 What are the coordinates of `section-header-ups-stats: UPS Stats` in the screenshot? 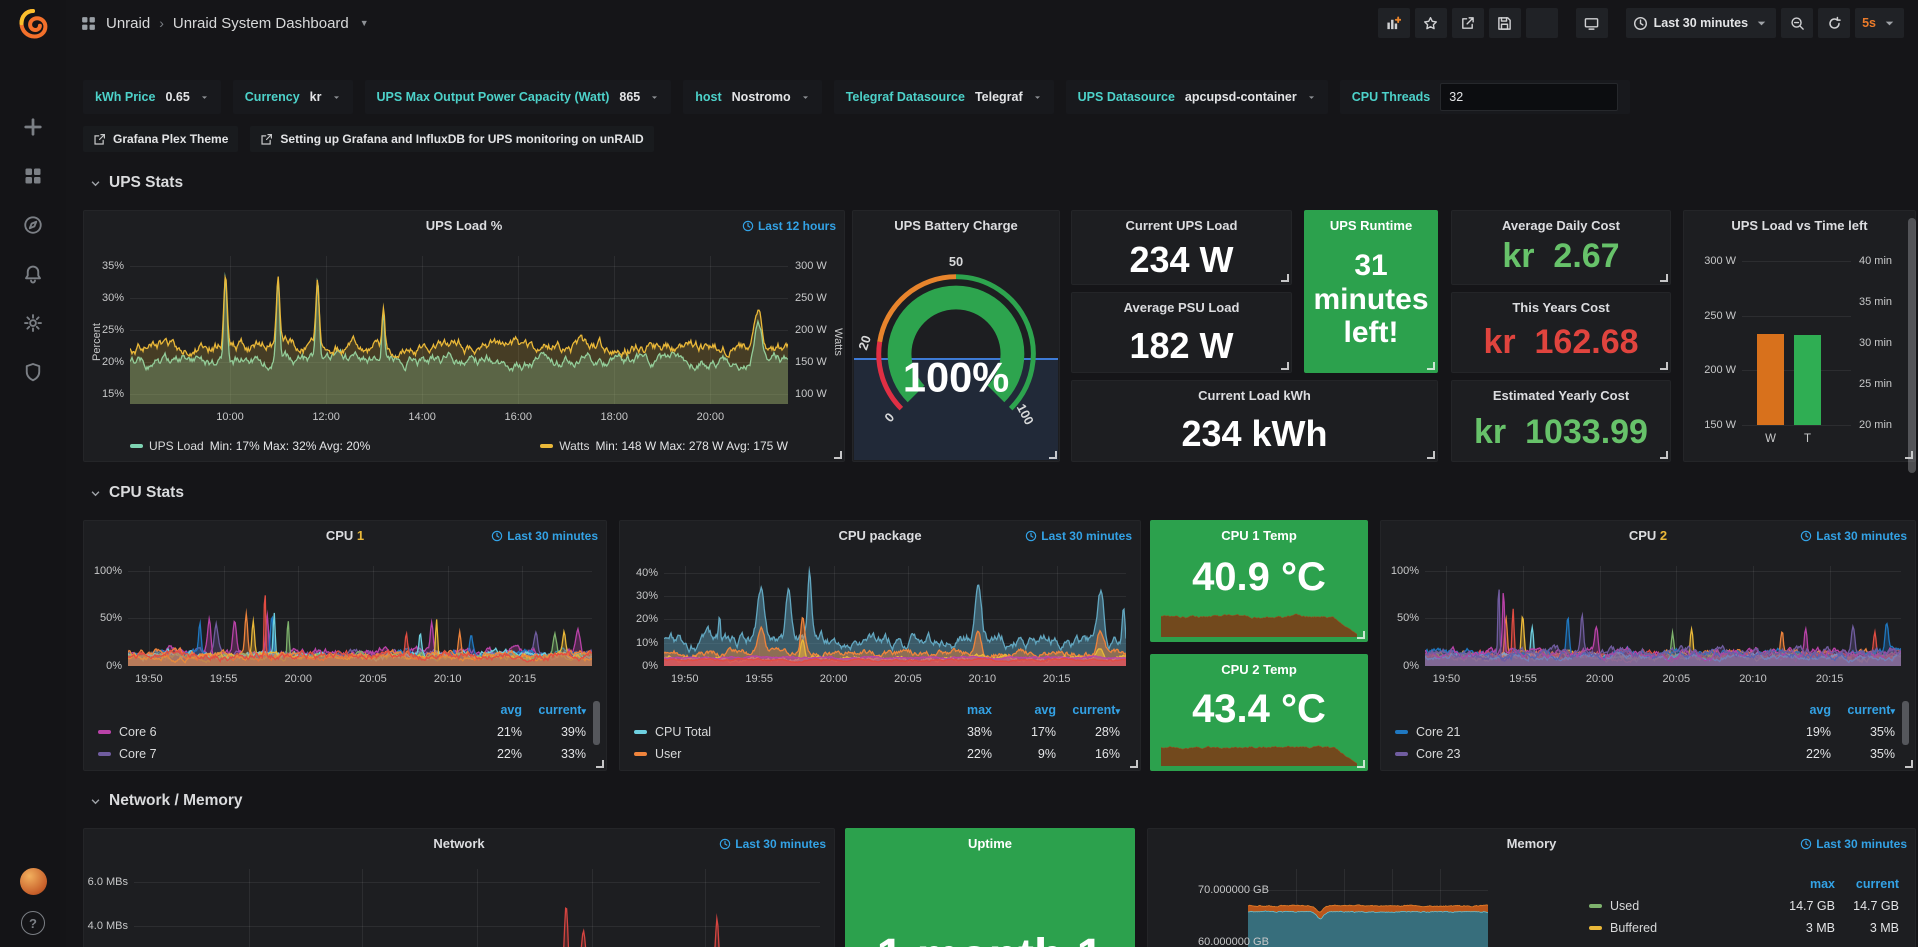 It's located at (136, 183).